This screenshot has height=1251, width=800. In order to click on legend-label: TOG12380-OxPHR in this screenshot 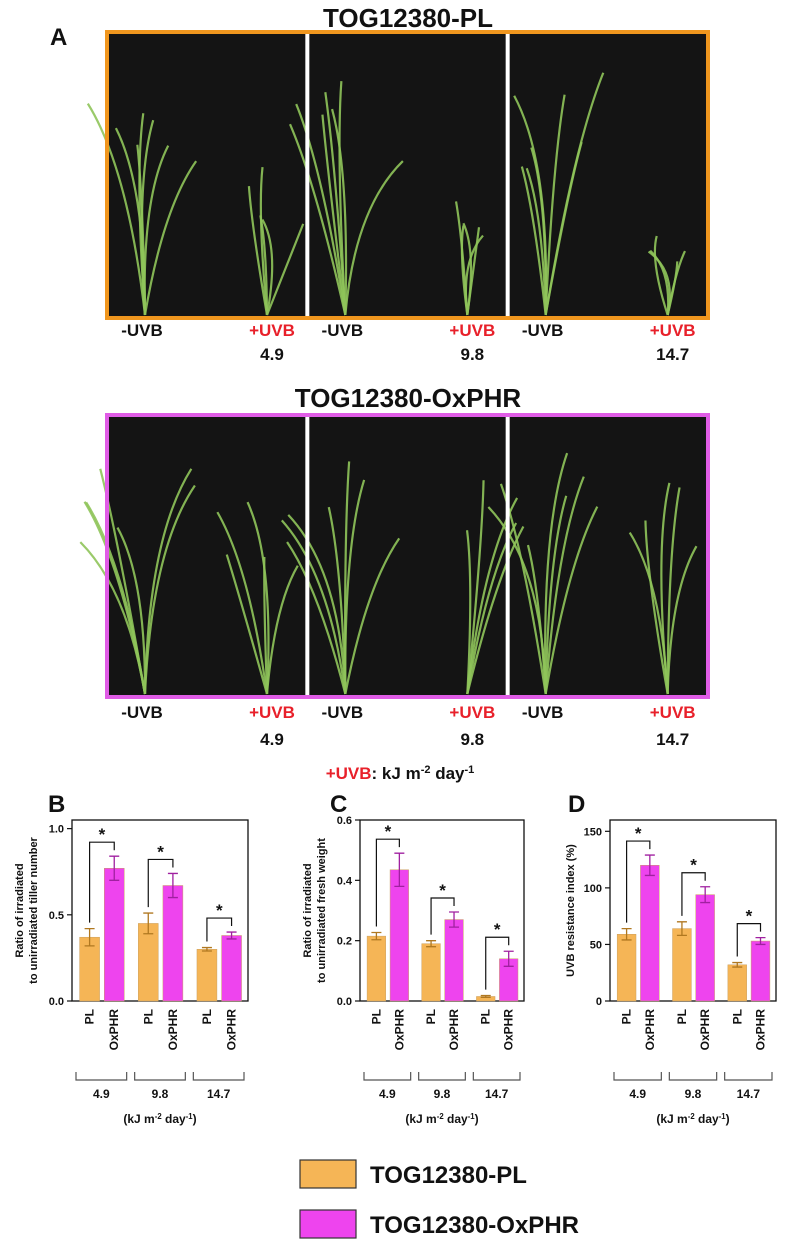, I will do `click(474, 1225)`.